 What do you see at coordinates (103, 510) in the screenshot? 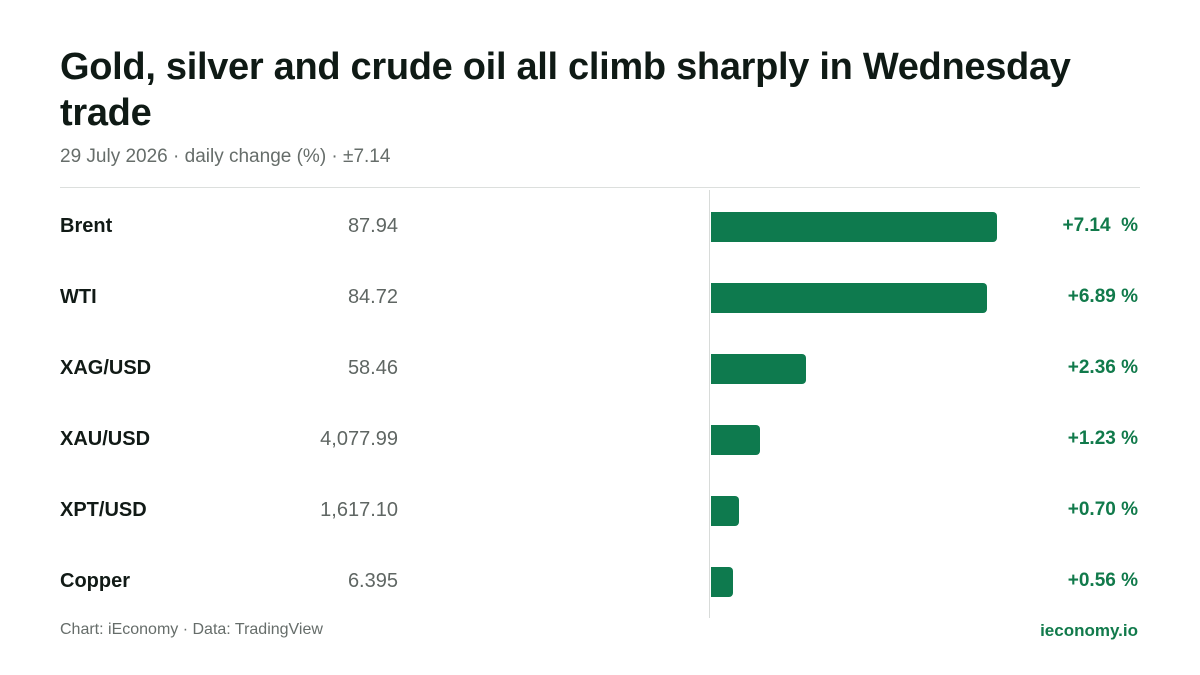
I see `category-label: XPT/USD` at bounding box center [103, 510].